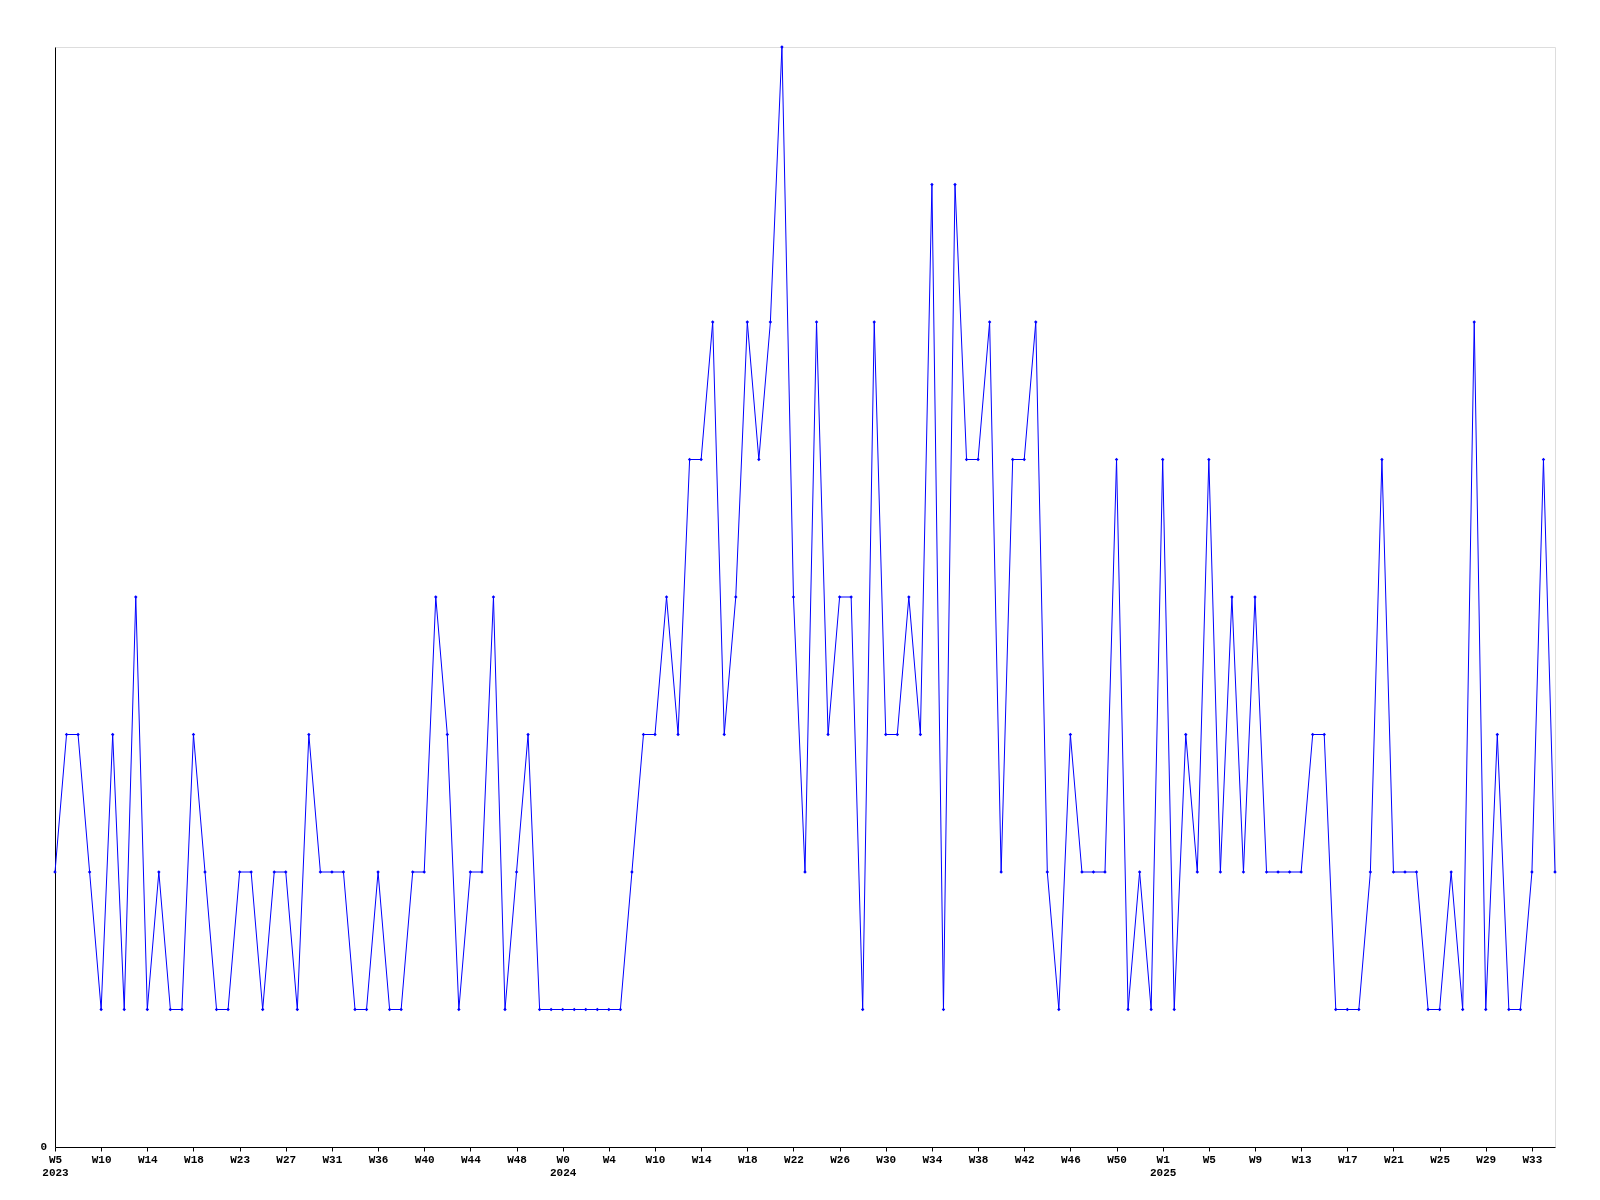  Describe the element at coordinates (1070, 1159) in the screenshot. I see `x-tick-label: W46` at that location.